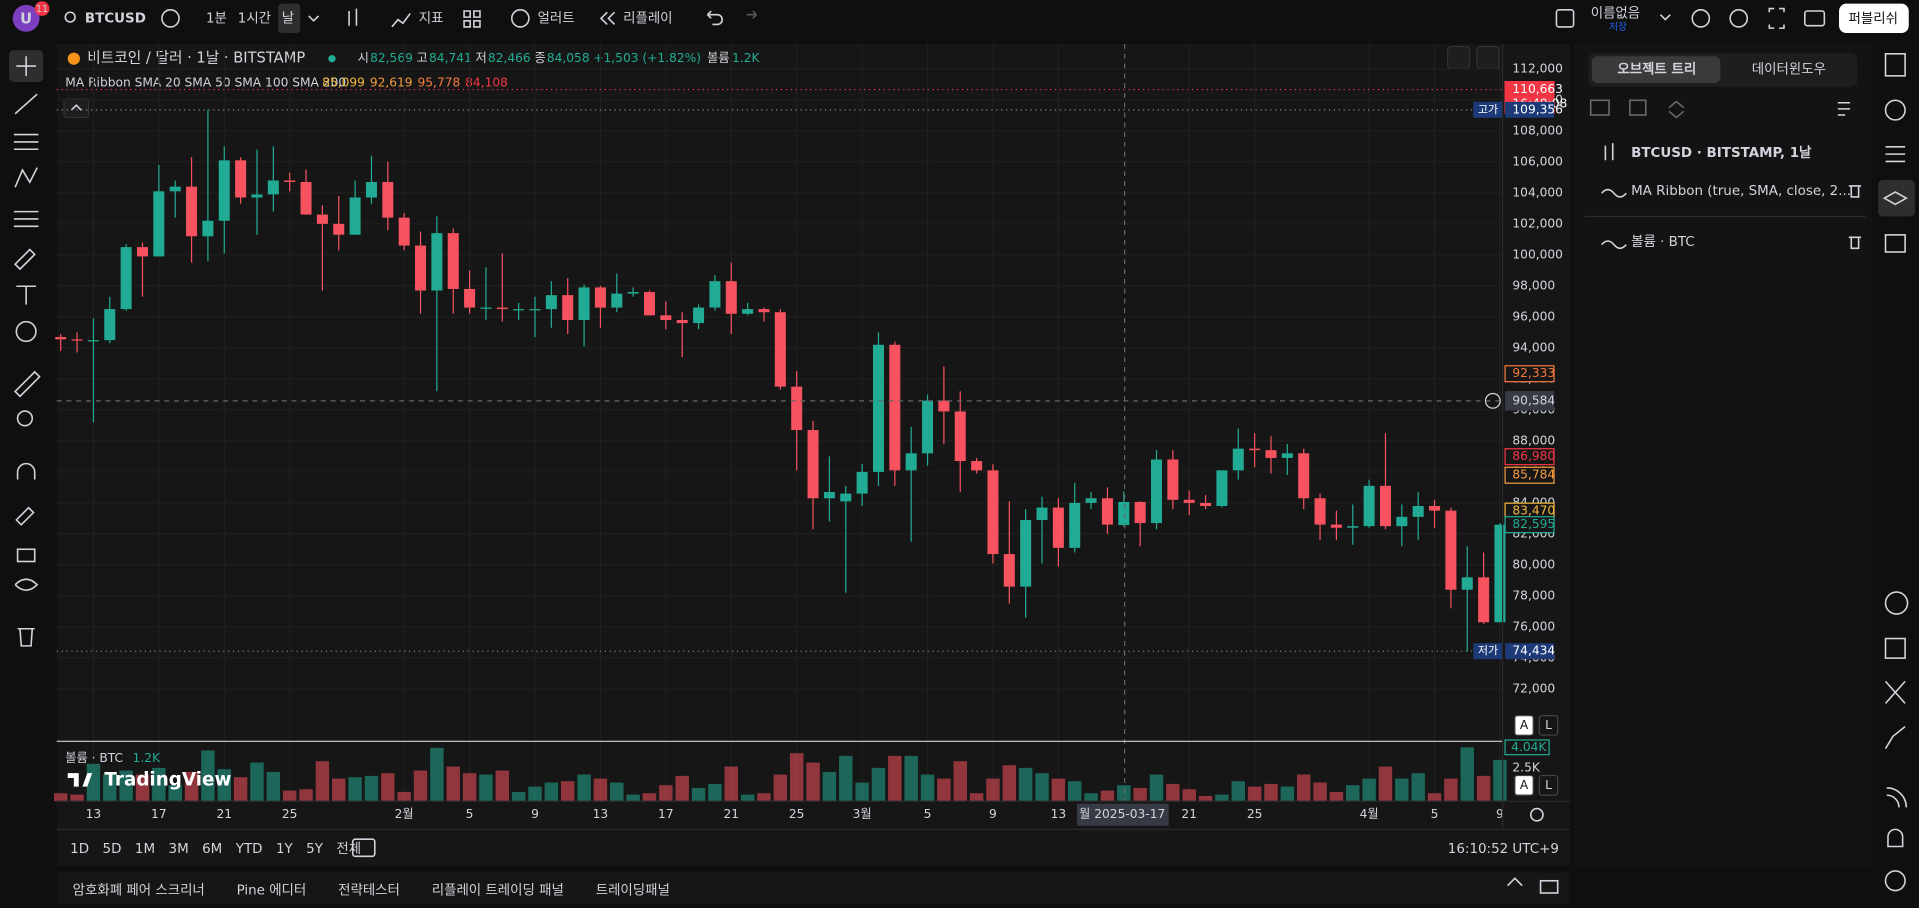  What do you see at coordinates (1492, 400) in the screenshot?
I see `add-button` at bounding box center [1492, 400].